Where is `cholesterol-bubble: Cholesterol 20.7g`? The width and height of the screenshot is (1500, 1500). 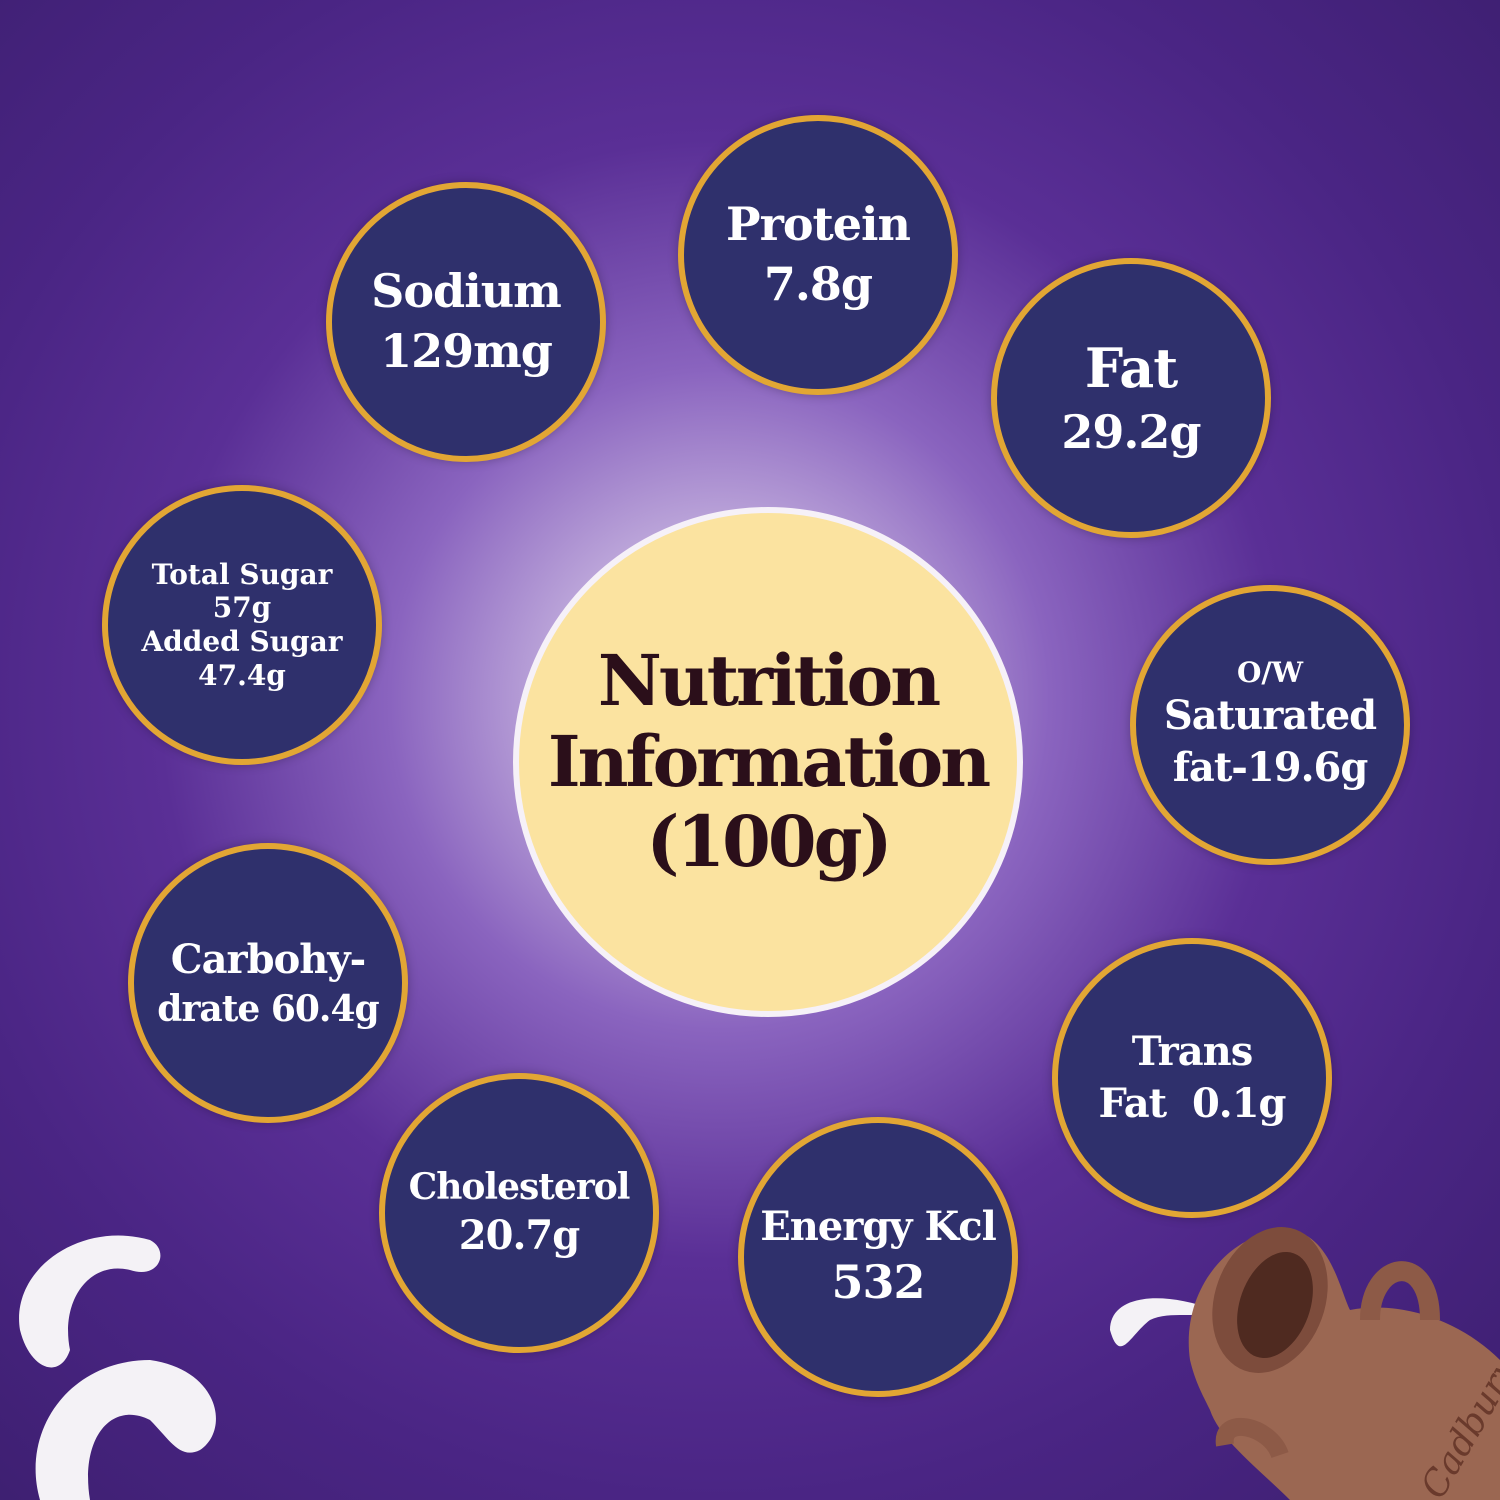
cholesterol-bubble: Cholesterol 20.7g is located at coordinates (519, 1213).